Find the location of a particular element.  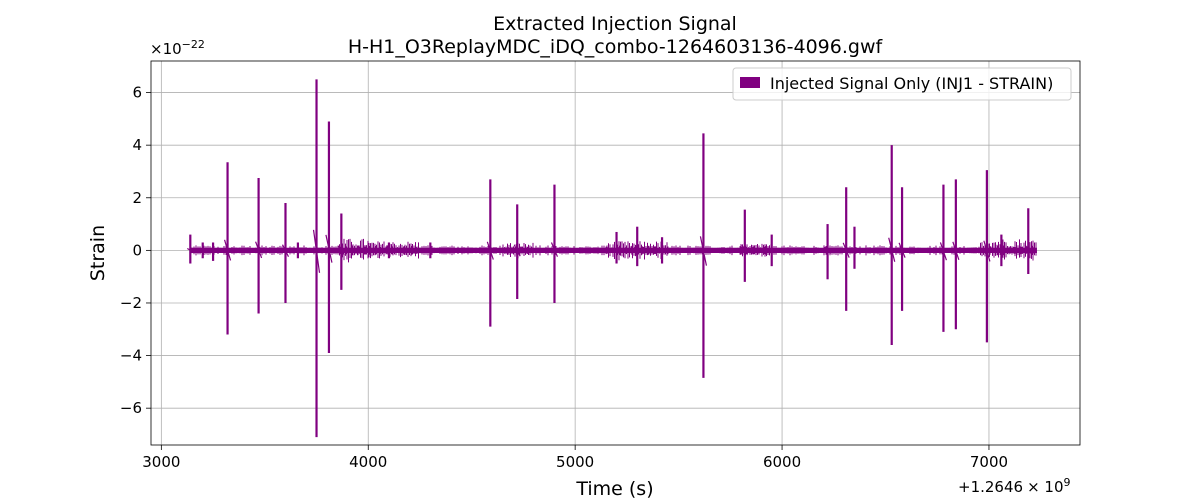

x-tick-label: 7000 is located at coordinates (989, 462).